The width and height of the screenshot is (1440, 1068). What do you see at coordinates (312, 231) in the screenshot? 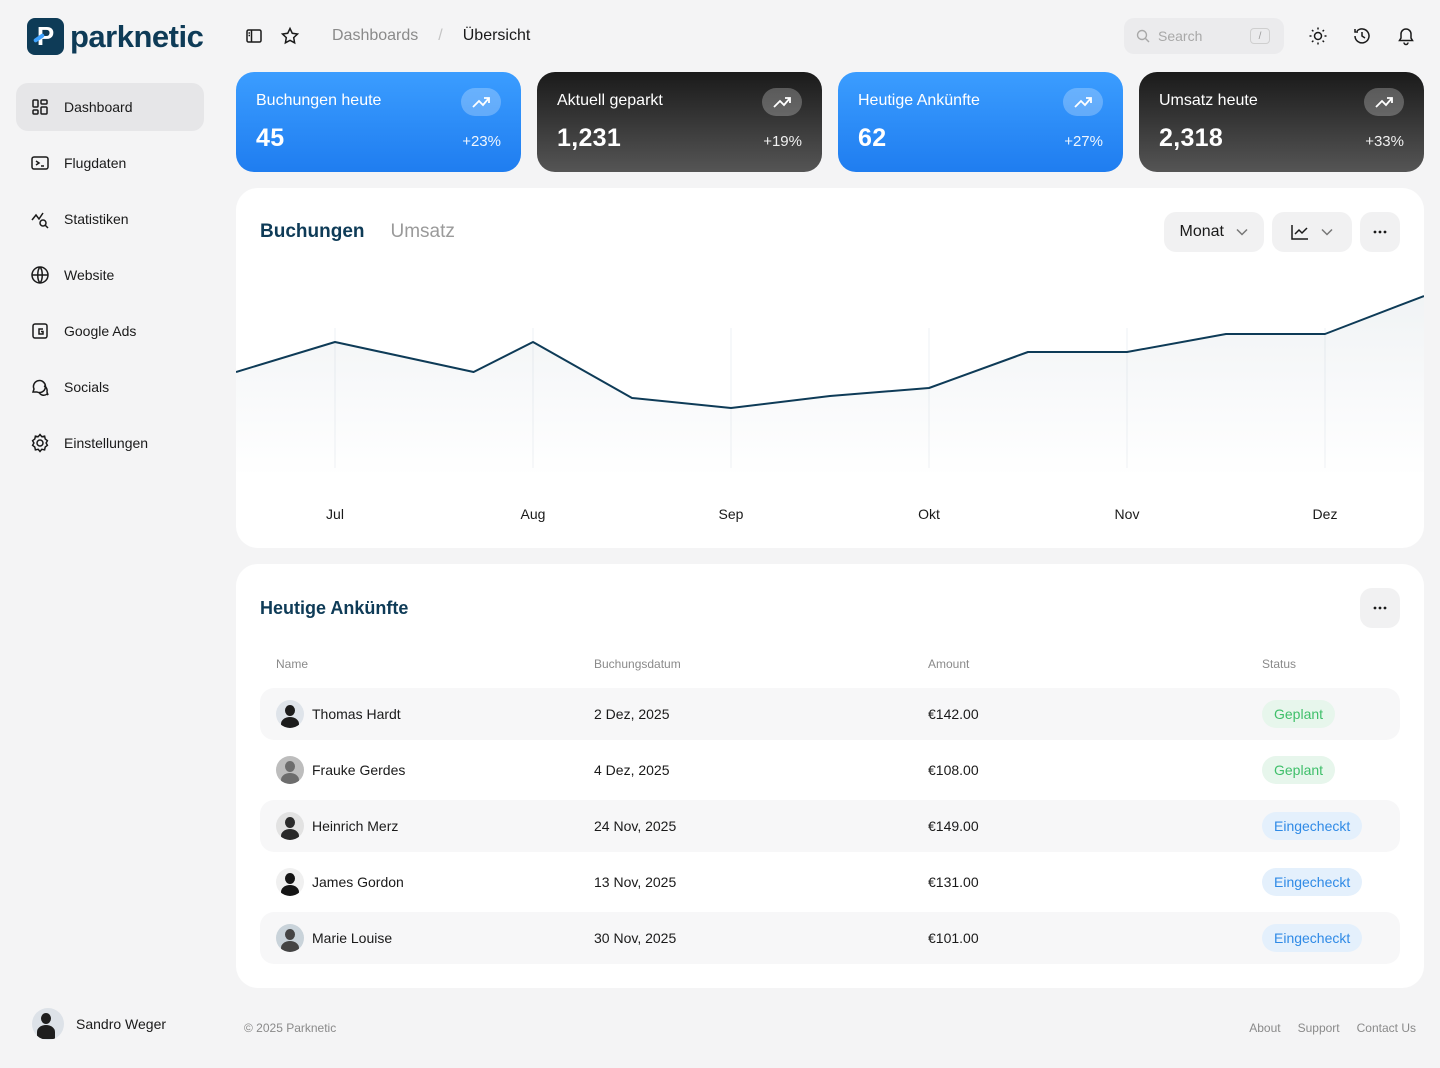
I see `tab-buchungen: Buchungen` at bounding box center [312, 231].